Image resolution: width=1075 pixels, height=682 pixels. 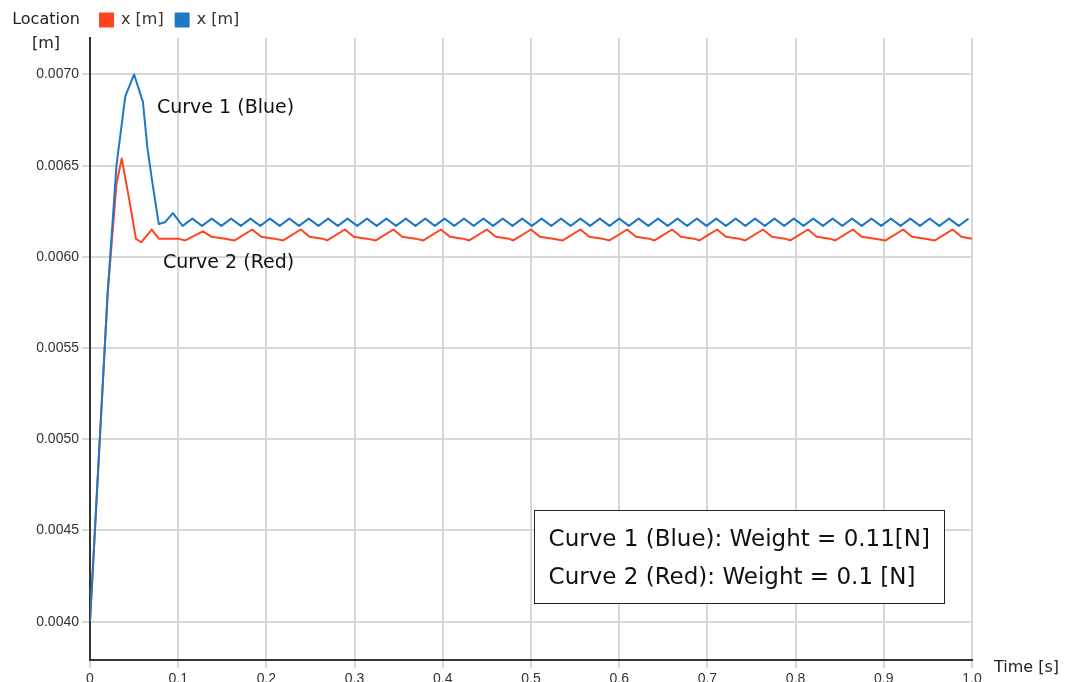 What do you see at coordinates (58, 164) in the screenshot?
I see `y-tick-label: 0.0065` at bounding box center [58, 164].